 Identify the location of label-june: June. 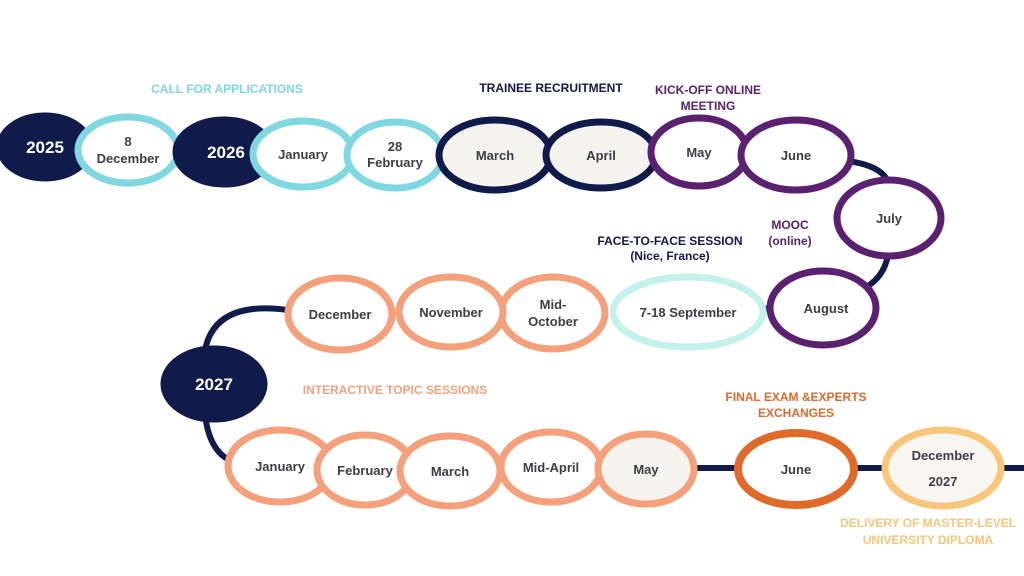
(796, 155).